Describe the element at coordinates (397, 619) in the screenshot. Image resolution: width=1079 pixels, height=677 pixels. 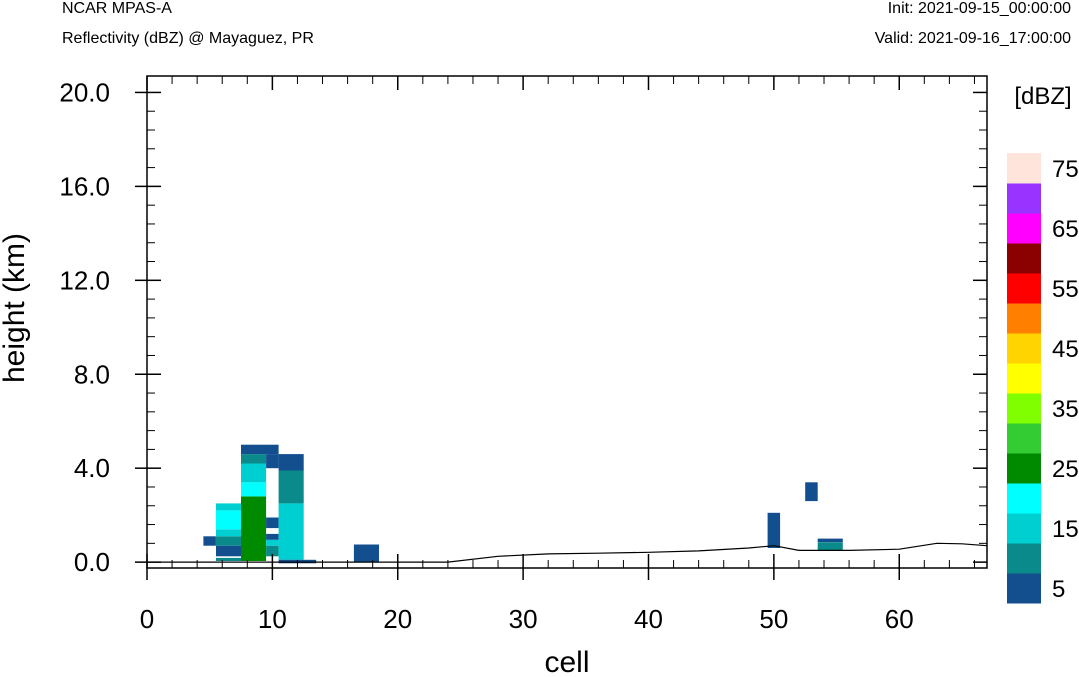
I see `x-tick-label: 20` at that location.